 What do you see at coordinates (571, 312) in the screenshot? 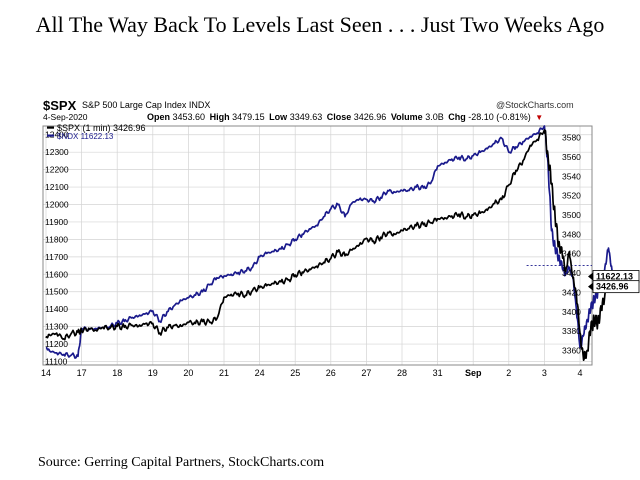
I see `right-tick-label: 3400` at bounding box center [571, 312].